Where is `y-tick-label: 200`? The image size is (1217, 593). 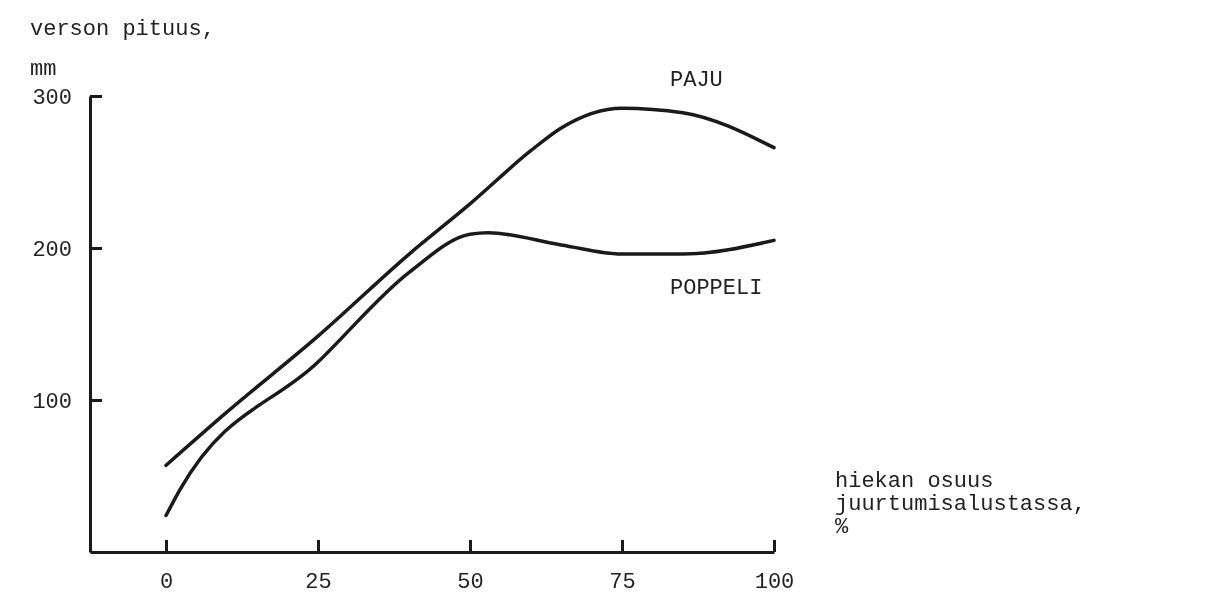
y-tick-label: 200 is located at coordinates (52, 250).